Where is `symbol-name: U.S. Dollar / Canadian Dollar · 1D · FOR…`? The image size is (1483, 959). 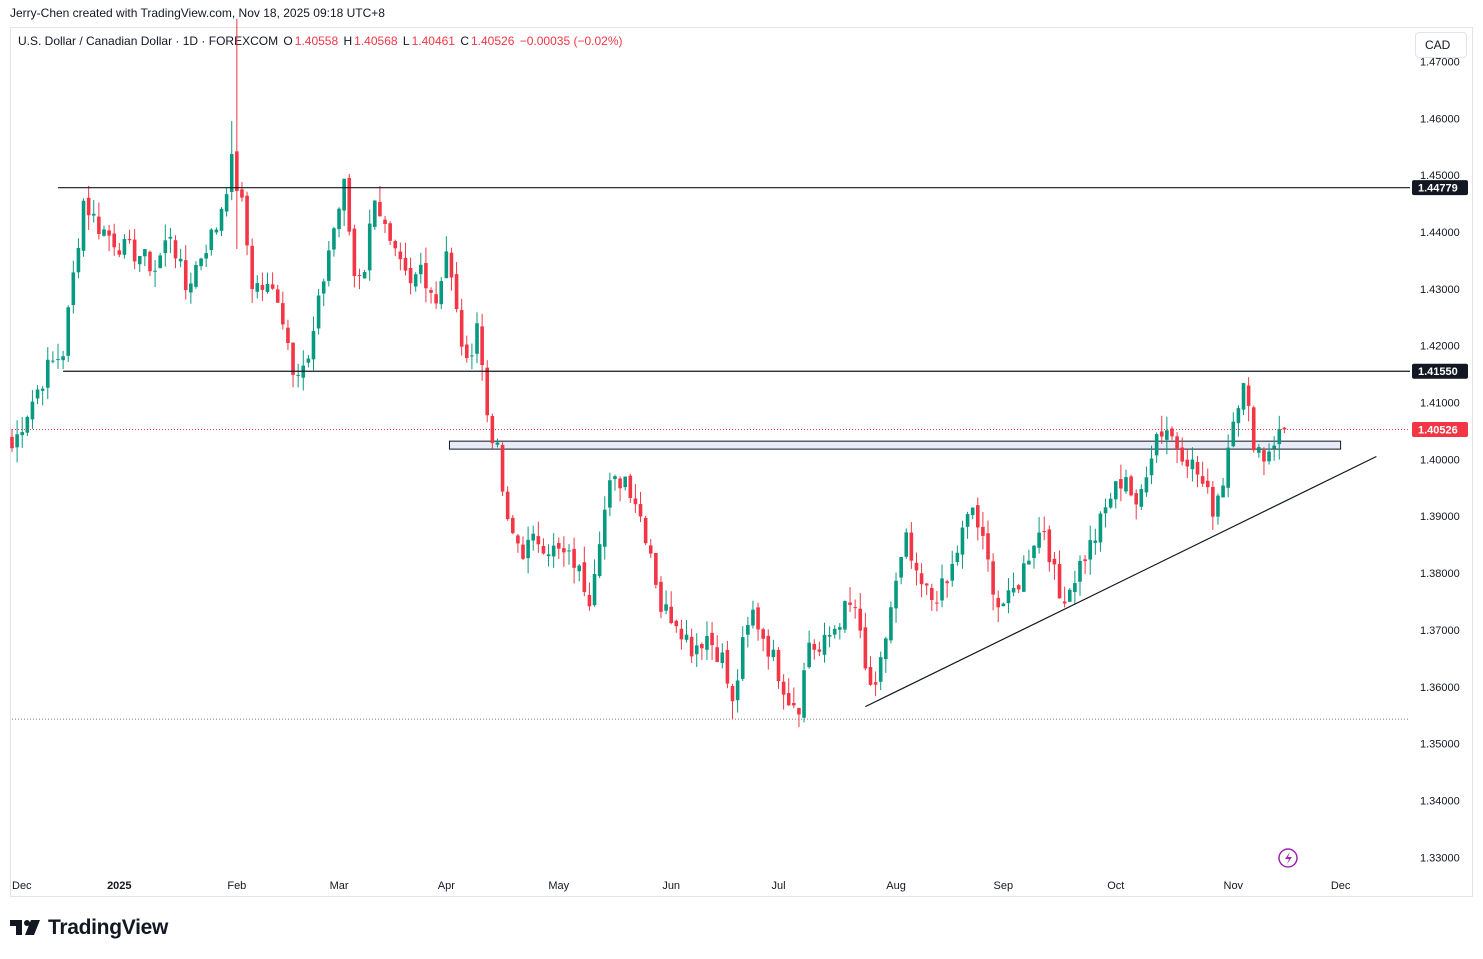 symbol-name: U.S. Dollar / Canadian Dollar · 1D · FOR… is located at coordinates (148, 41).